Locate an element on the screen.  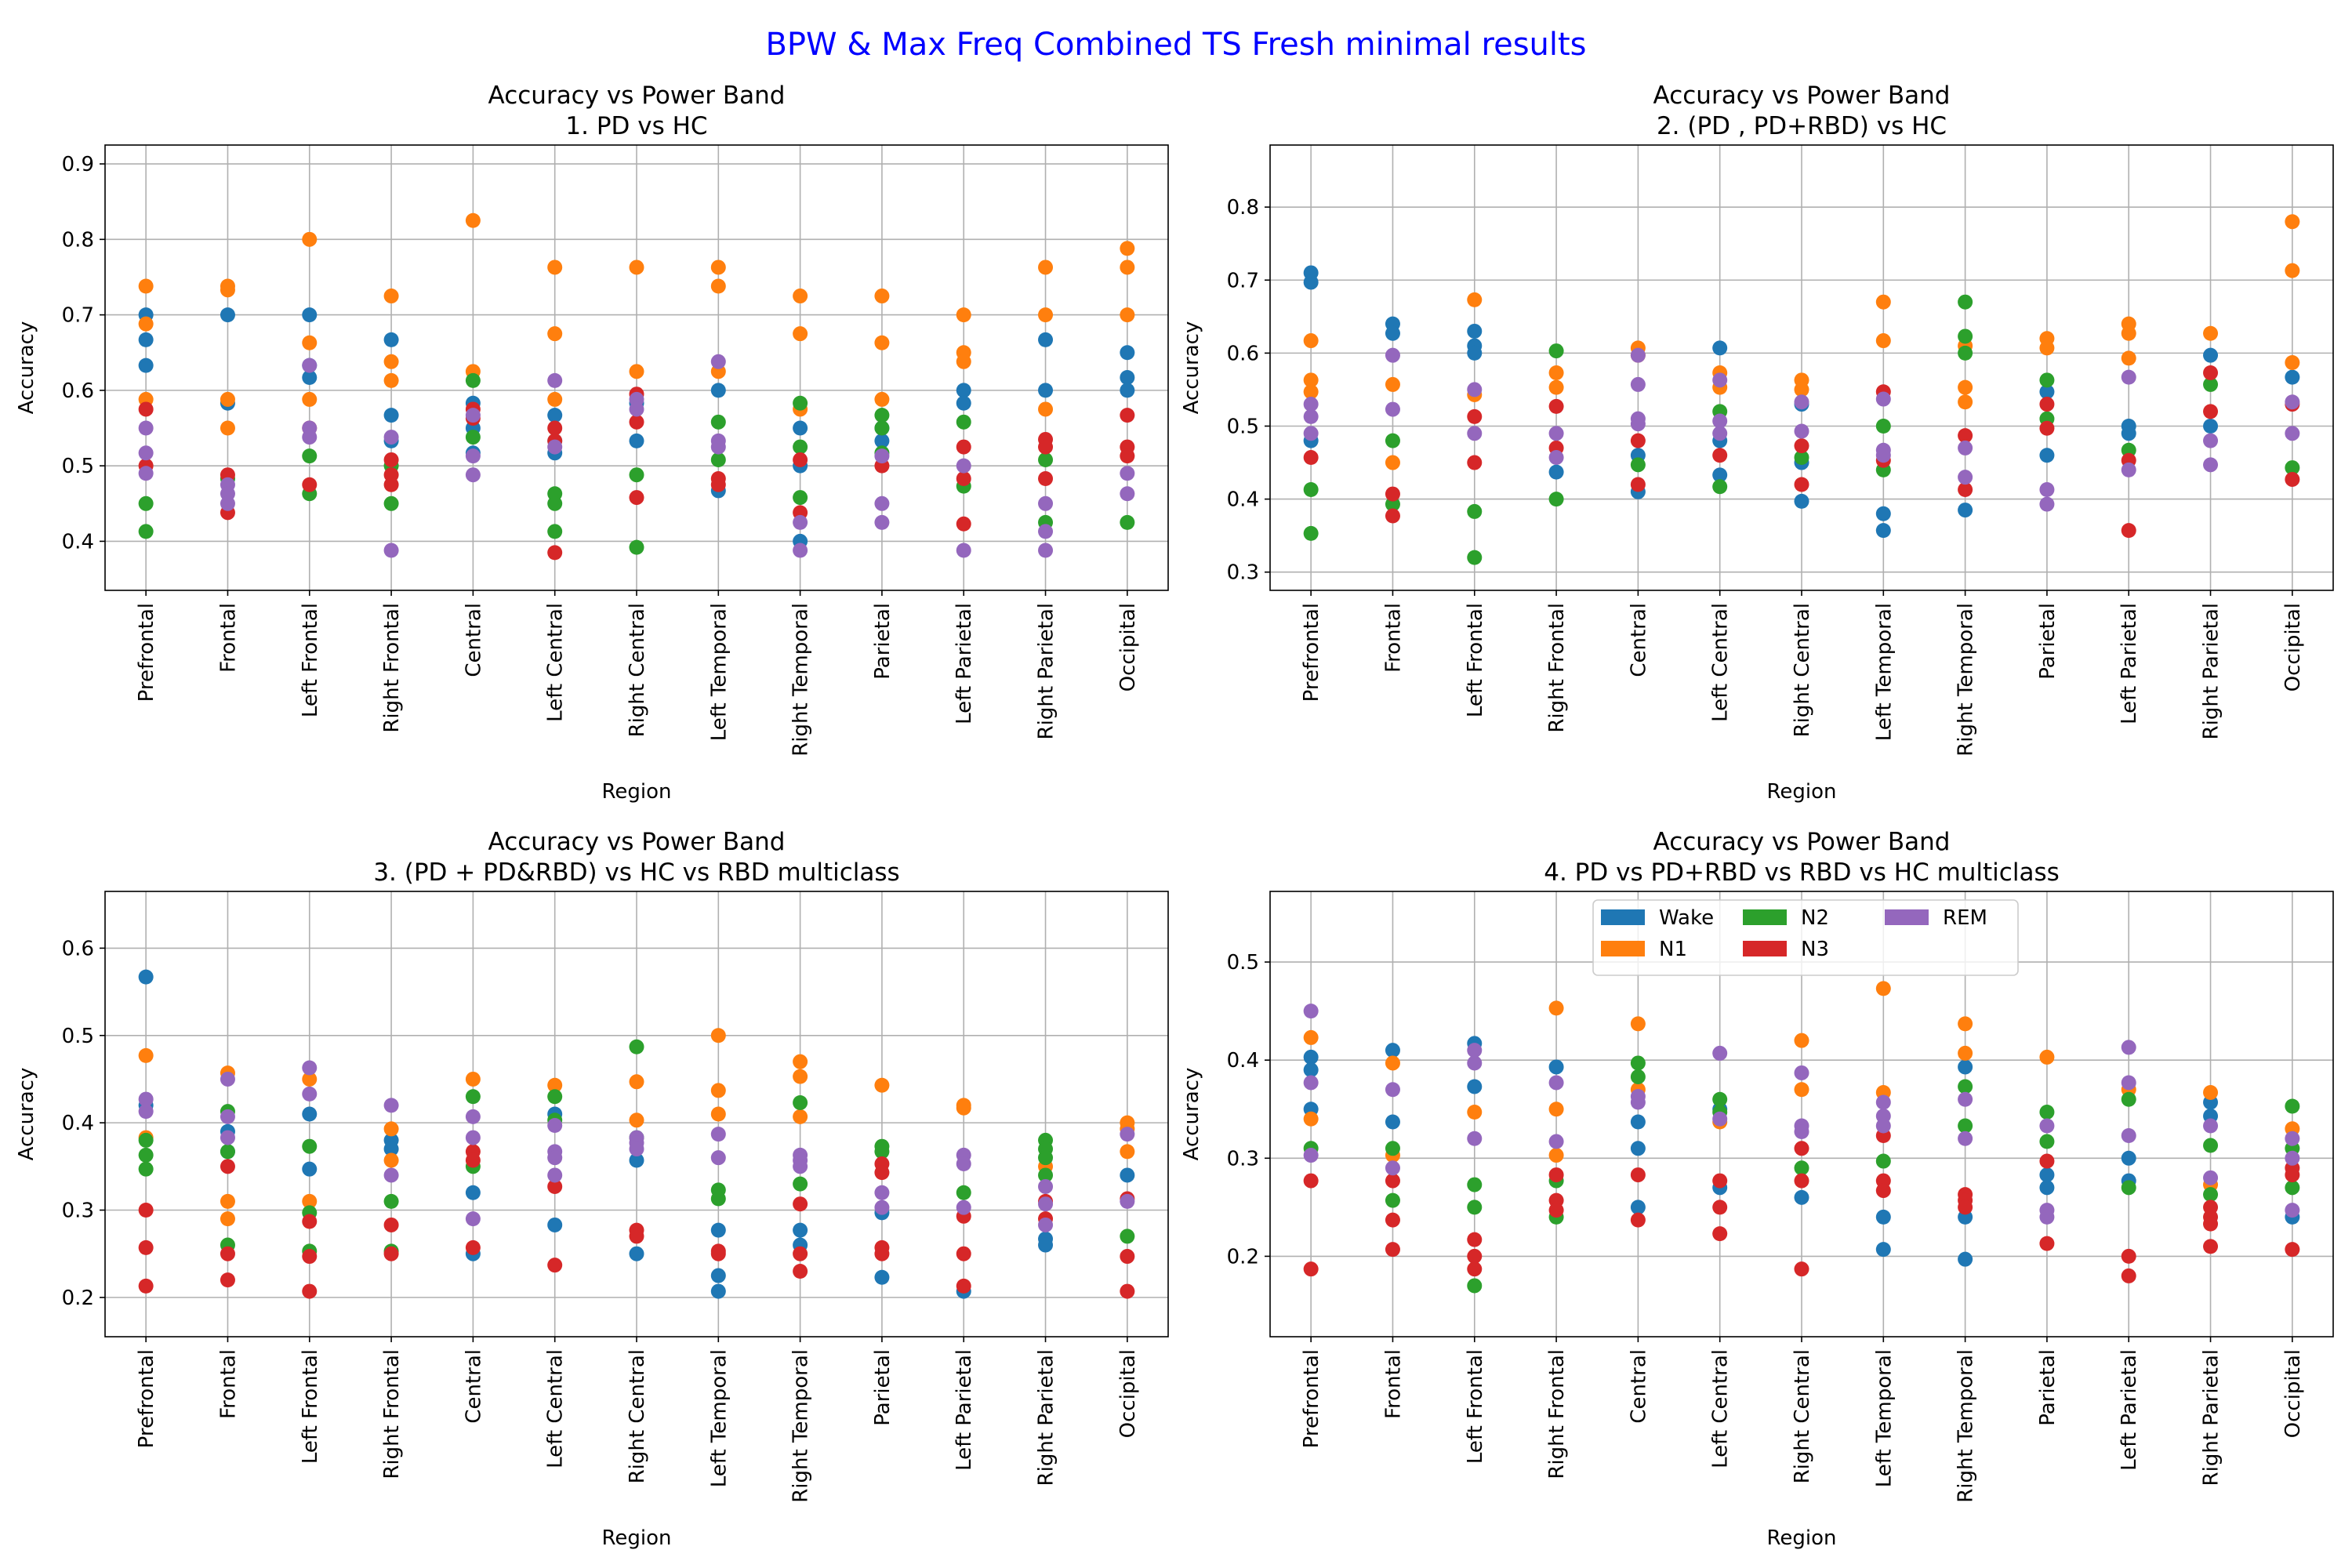
x-tick-label: Right Temporal is located at coordinates (801, 680).